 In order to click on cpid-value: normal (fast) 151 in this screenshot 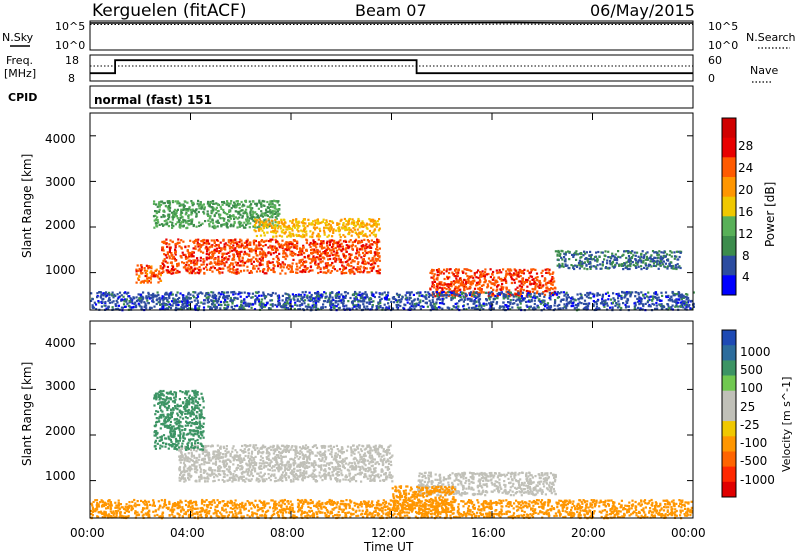, I will do `click(153, 100)`.